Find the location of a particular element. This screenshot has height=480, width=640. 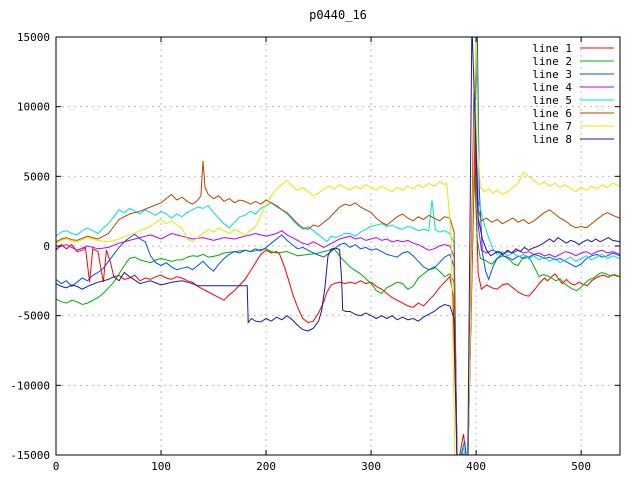

legend-label: line 8 is located at coordinates (552, 139).